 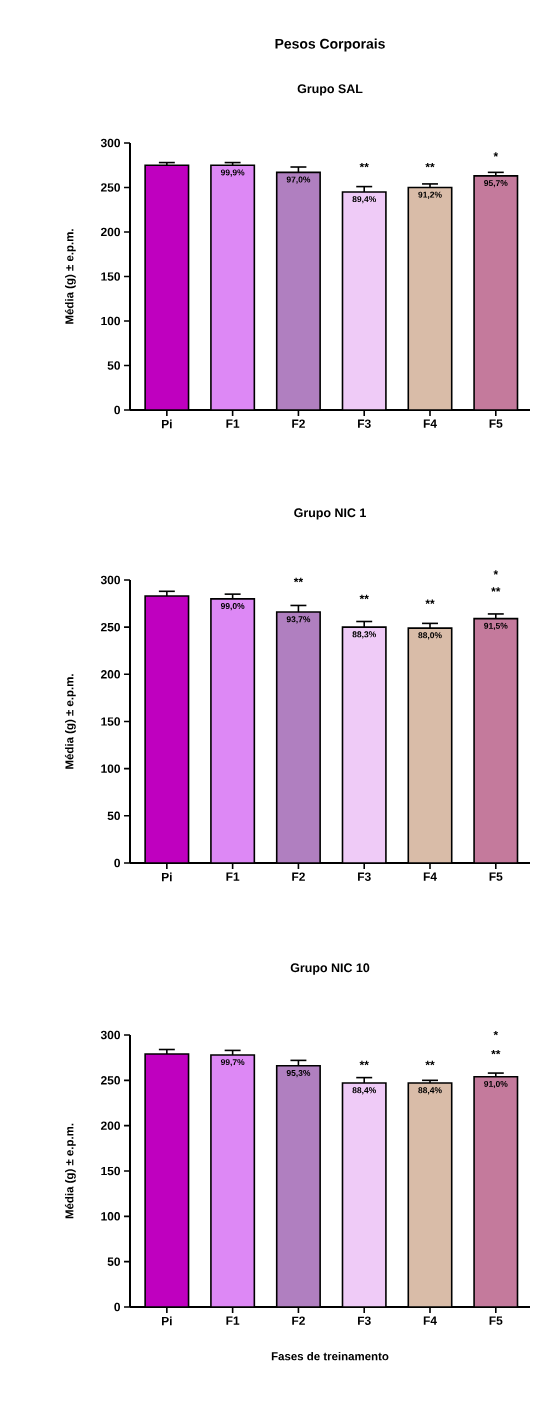 What do you see at coordinates (496, 184) in the screenshot?
I see `annotation: 95,7%` at bounding box center [496, 184].